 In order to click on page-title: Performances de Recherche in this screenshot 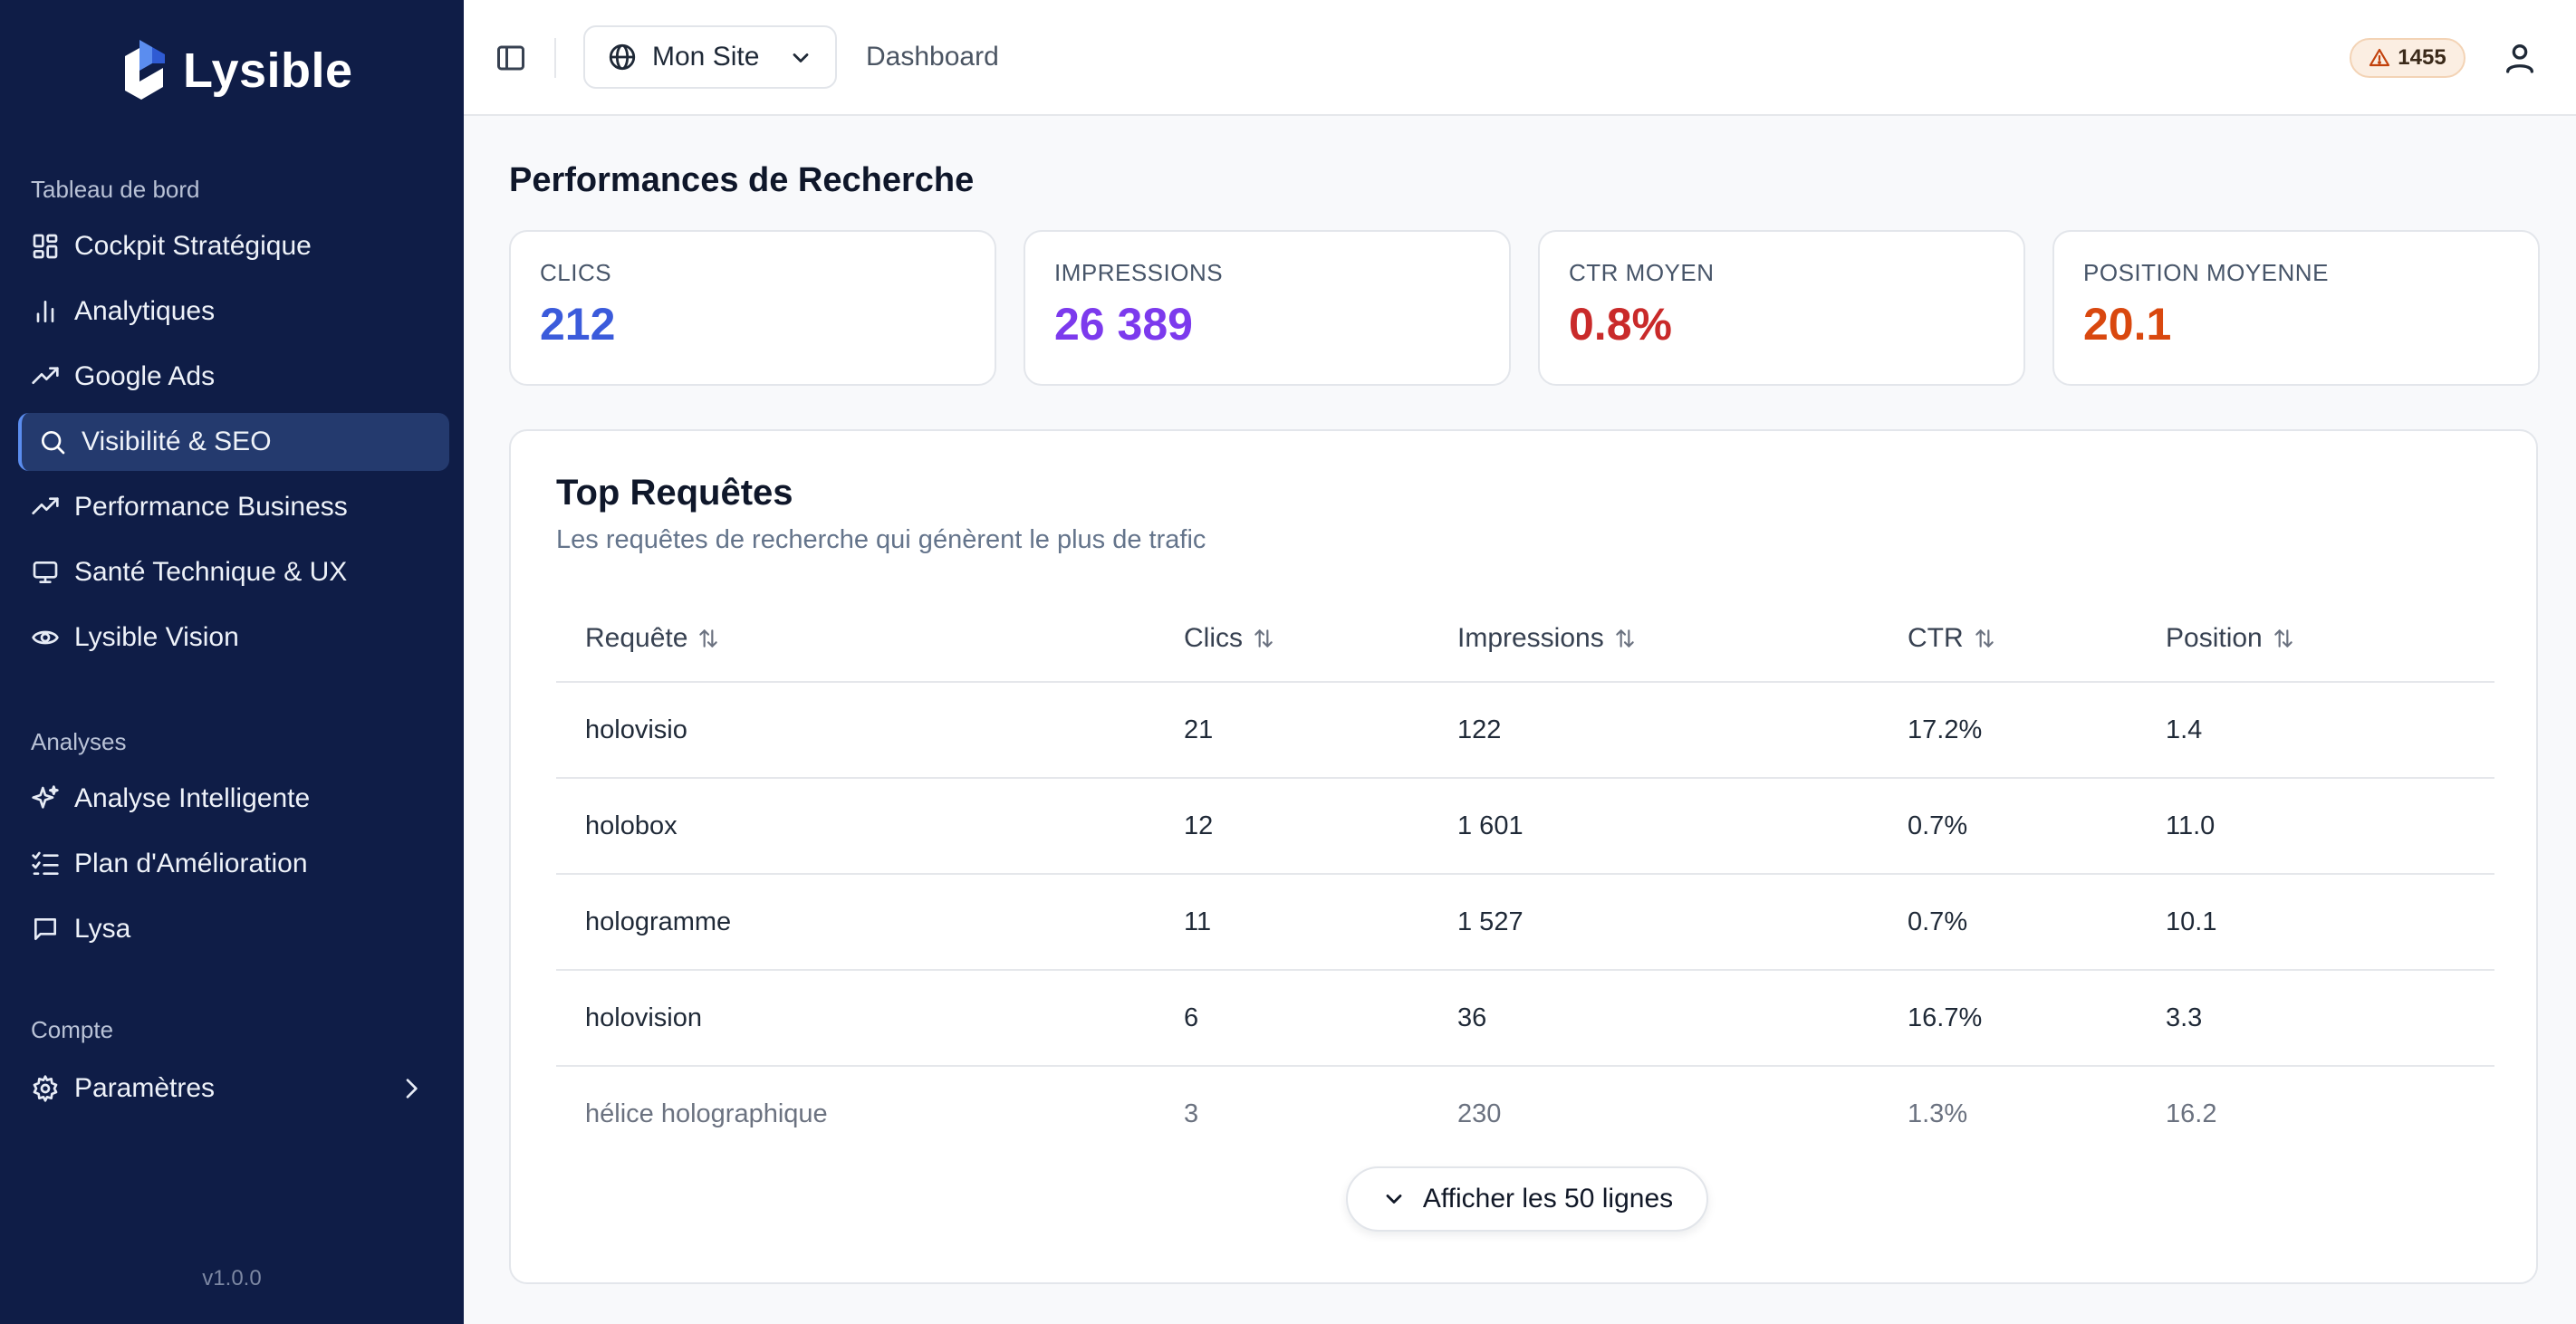, I will do `click(742, 180)`.